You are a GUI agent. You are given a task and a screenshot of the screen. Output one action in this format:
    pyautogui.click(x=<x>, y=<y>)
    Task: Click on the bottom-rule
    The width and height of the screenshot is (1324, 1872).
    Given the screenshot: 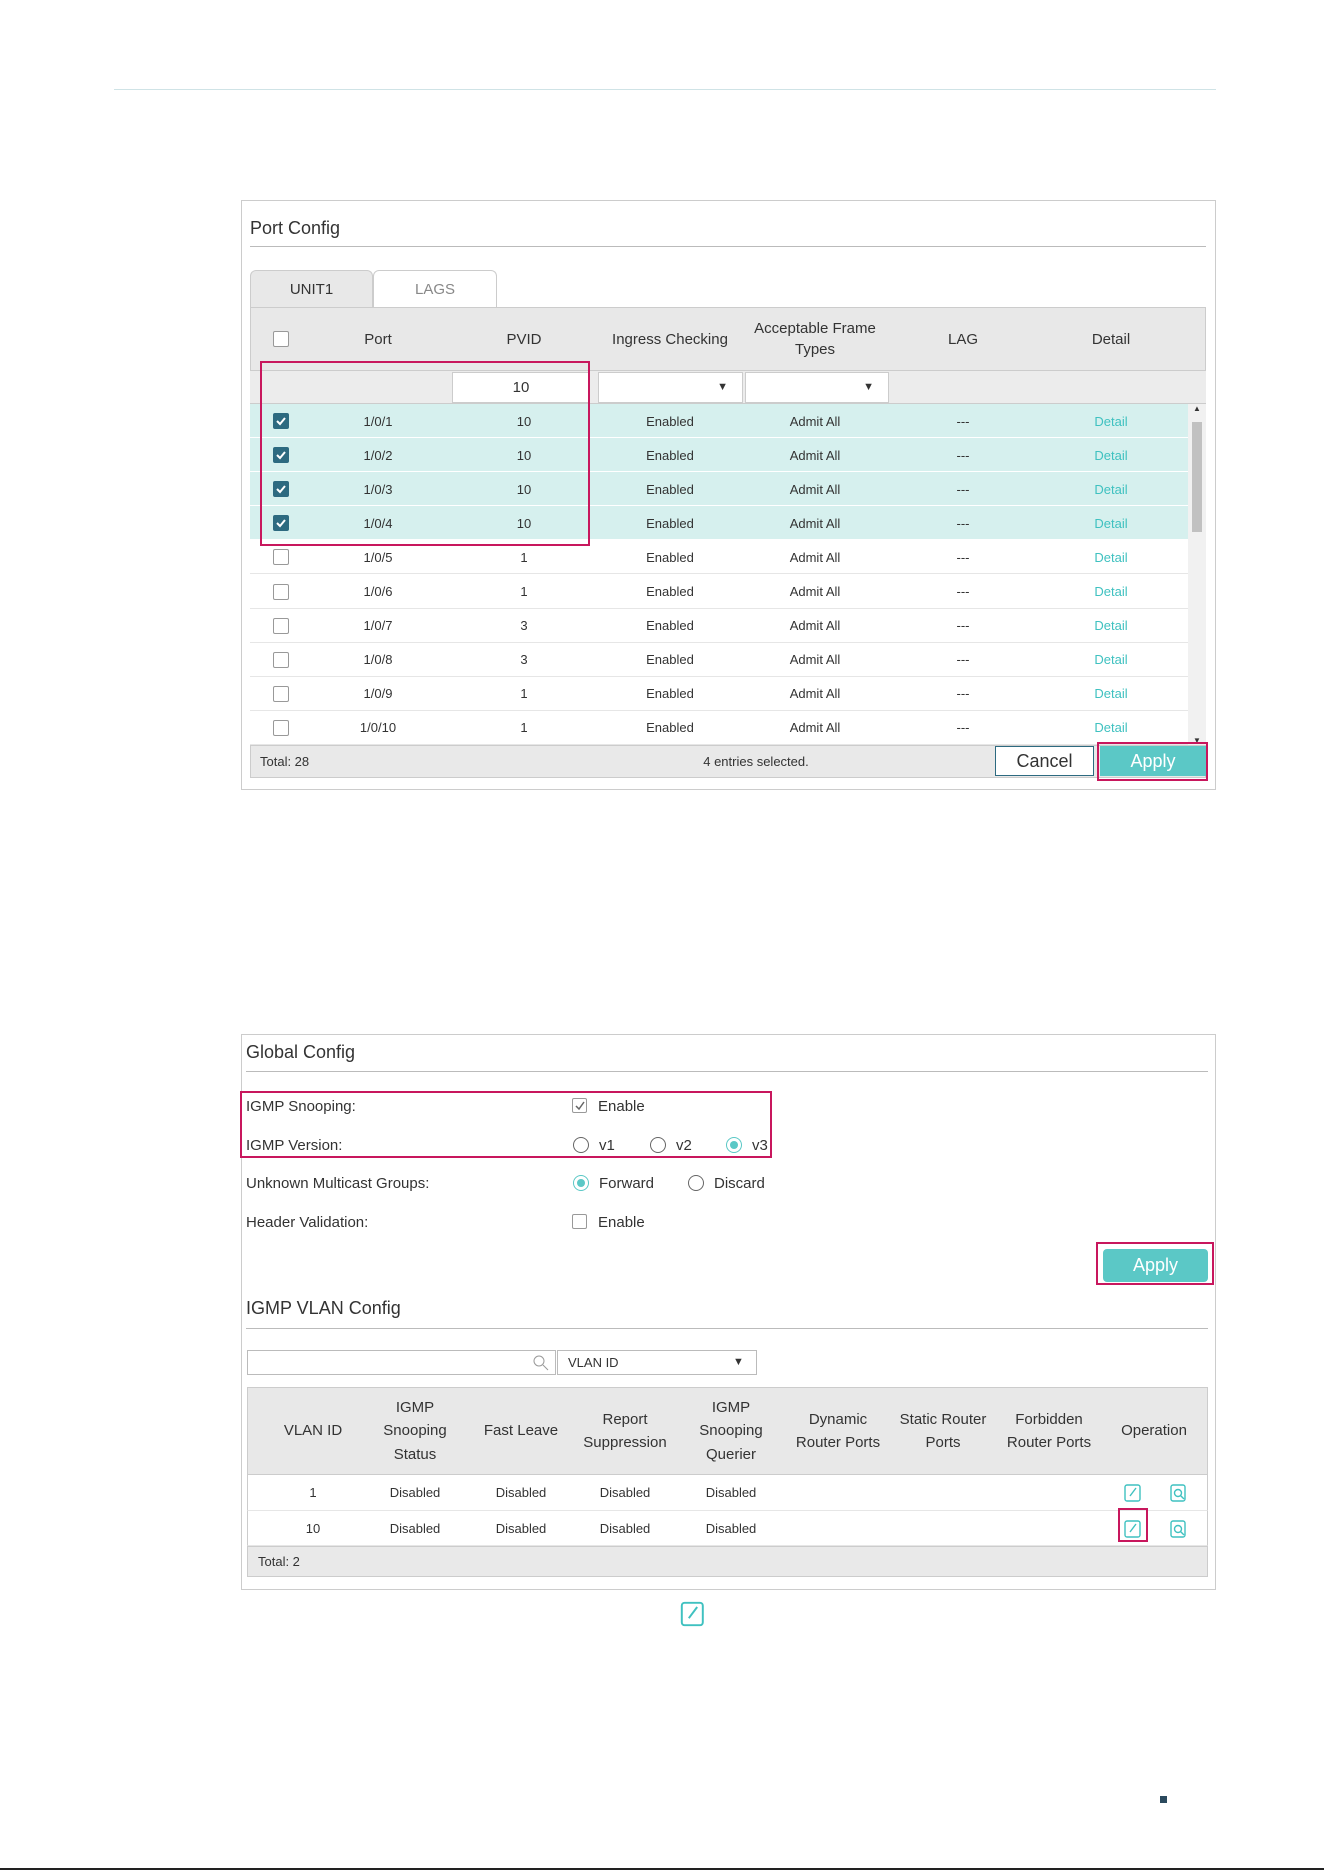 What is the action you would take?
    pyautogui.click(x=662, y=1869)
    